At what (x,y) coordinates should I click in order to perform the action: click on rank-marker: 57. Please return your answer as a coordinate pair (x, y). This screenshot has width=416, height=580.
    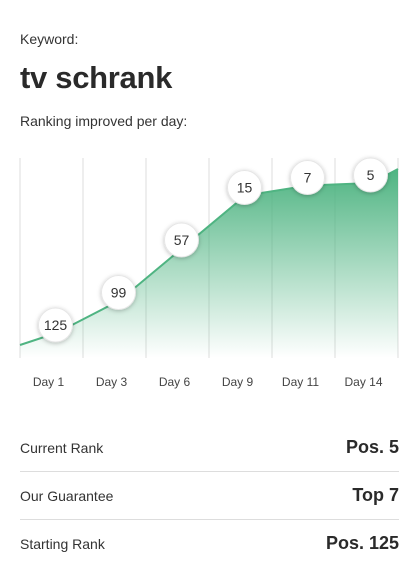
    Looking at the image, I should click on (181, 240).